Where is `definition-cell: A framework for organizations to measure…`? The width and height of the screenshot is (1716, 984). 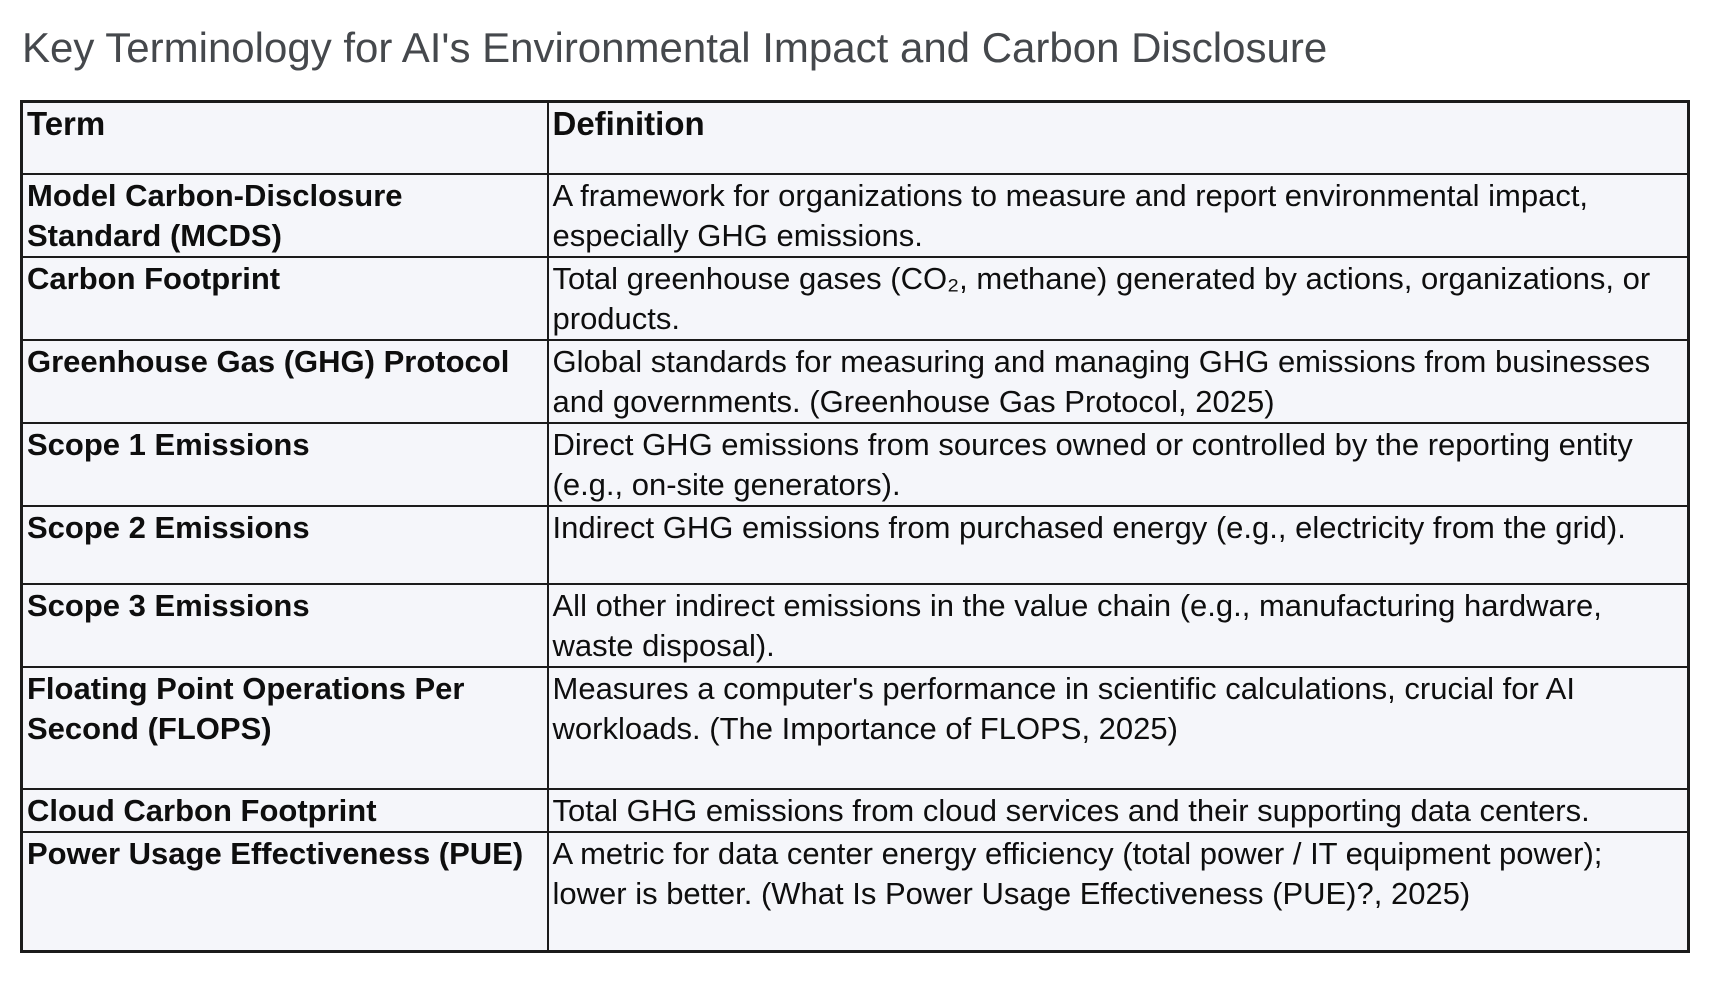
definition-cell: A framework for organizations to measure… is located at coordinates (1118, 215).